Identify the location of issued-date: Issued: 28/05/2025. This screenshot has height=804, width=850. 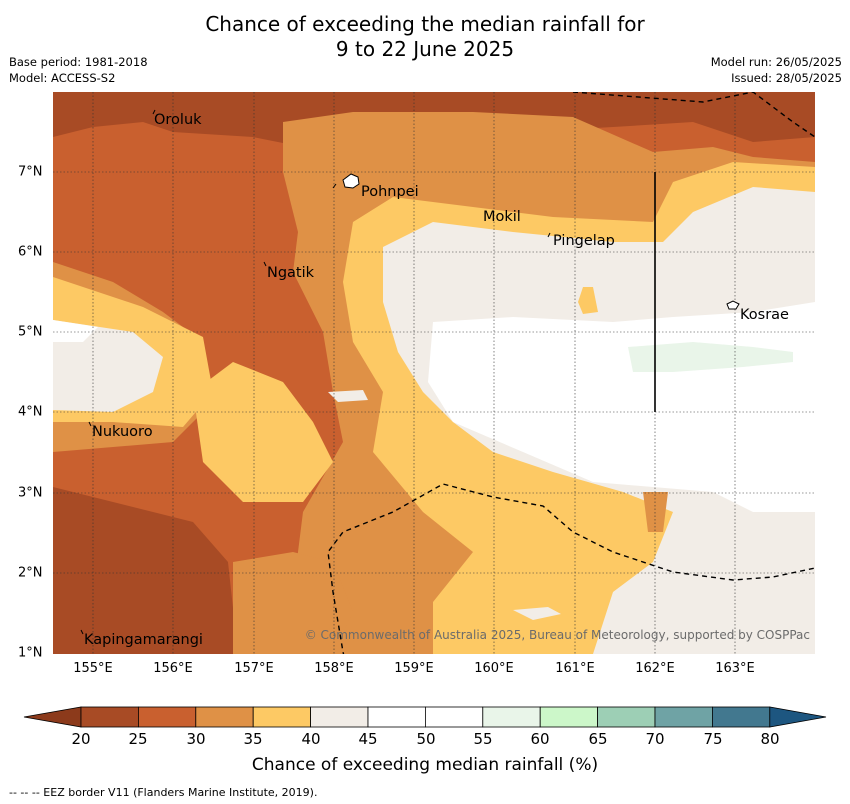
(786, 78).